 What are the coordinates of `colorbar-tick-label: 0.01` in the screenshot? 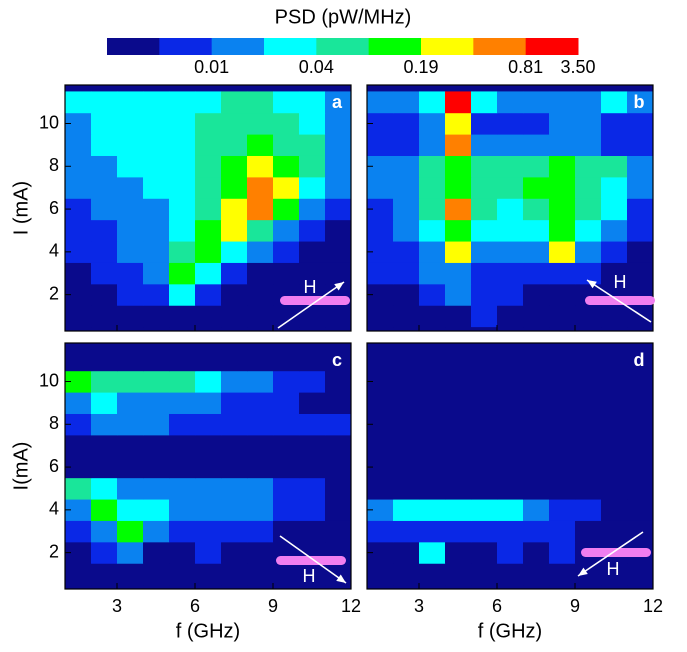 It's located at (211, 67).